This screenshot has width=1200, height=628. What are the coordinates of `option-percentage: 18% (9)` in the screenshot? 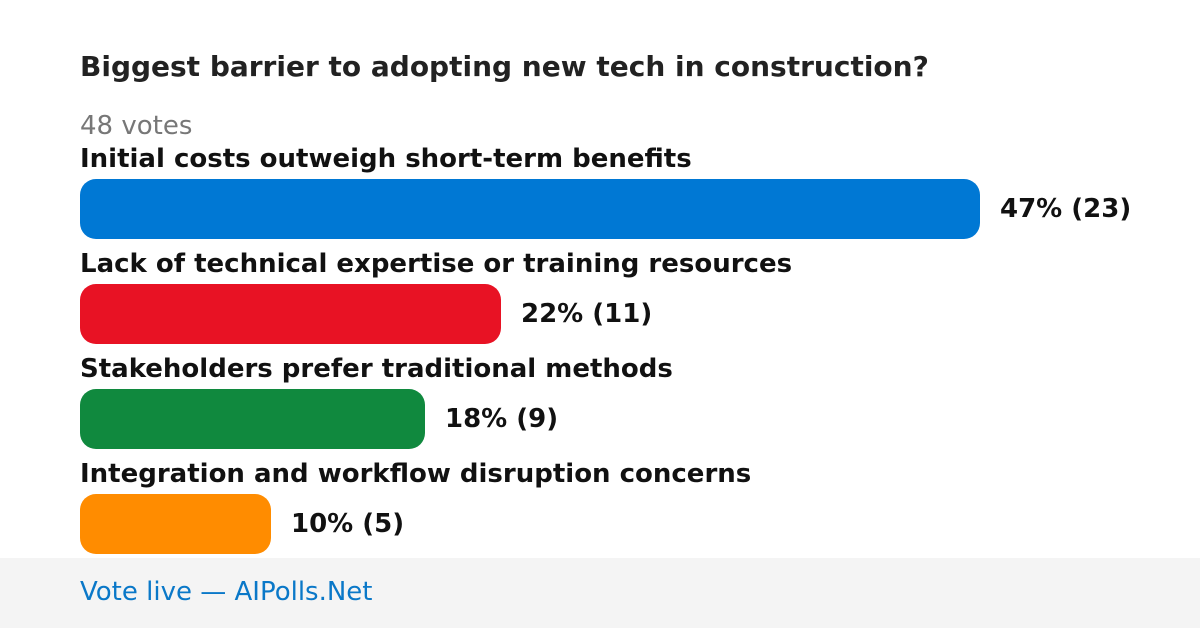 It's located at (502, 419).